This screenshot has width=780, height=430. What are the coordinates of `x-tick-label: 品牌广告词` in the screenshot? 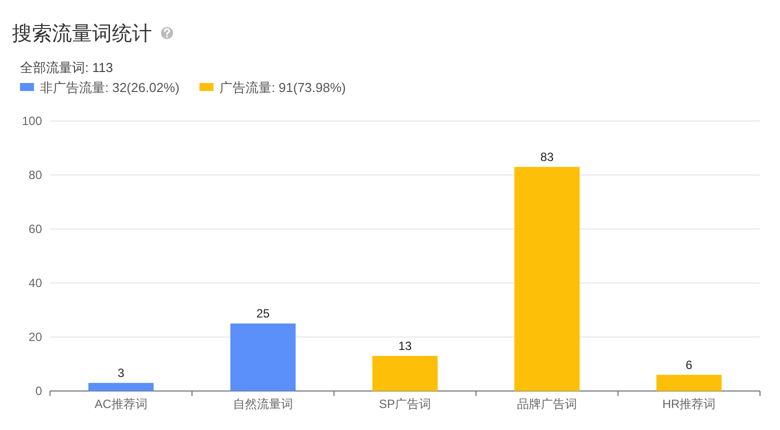 It's located at (547, 404).